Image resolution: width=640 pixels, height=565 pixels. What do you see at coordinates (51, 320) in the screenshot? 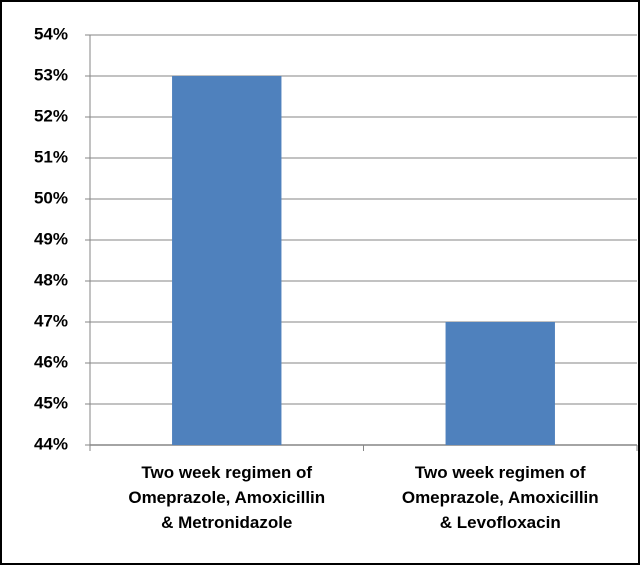
I see `y-tick-label: 47%` at bounding box center [51, 320].